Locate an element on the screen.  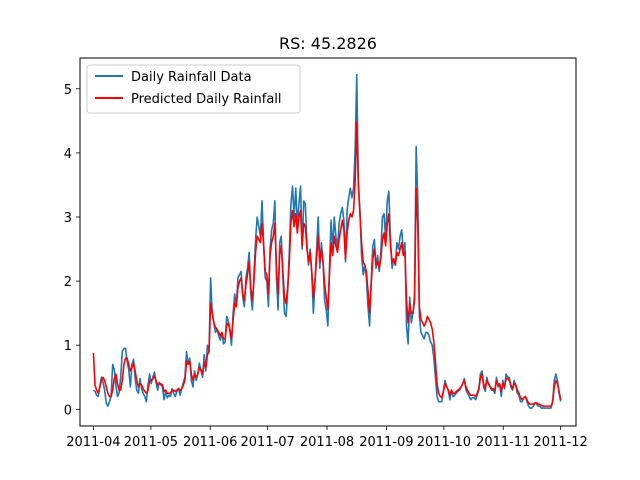
x-tick-label: 2011-10 is located at coordinates (444, 442).